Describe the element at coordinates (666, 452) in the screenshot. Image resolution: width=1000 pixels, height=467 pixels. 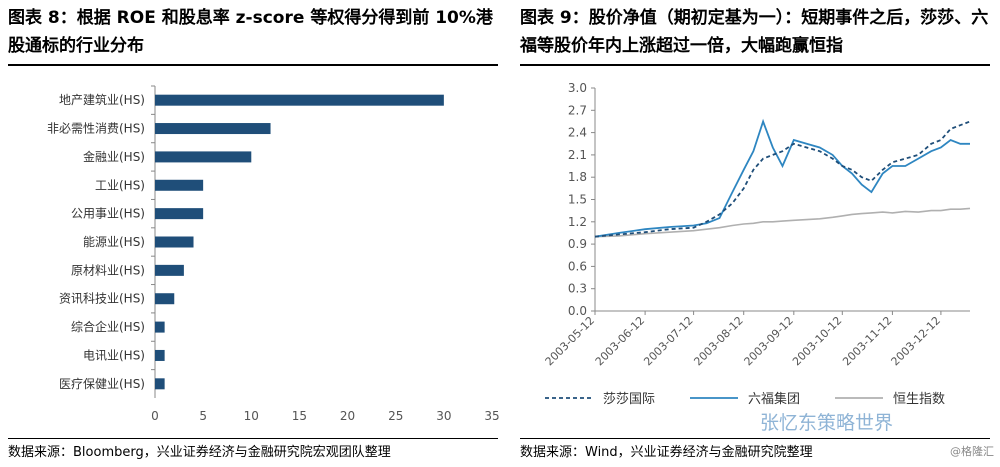
I see `right-source-note: 数据来源：Wind，兴业证券经济与金融研究院整理` at that location.